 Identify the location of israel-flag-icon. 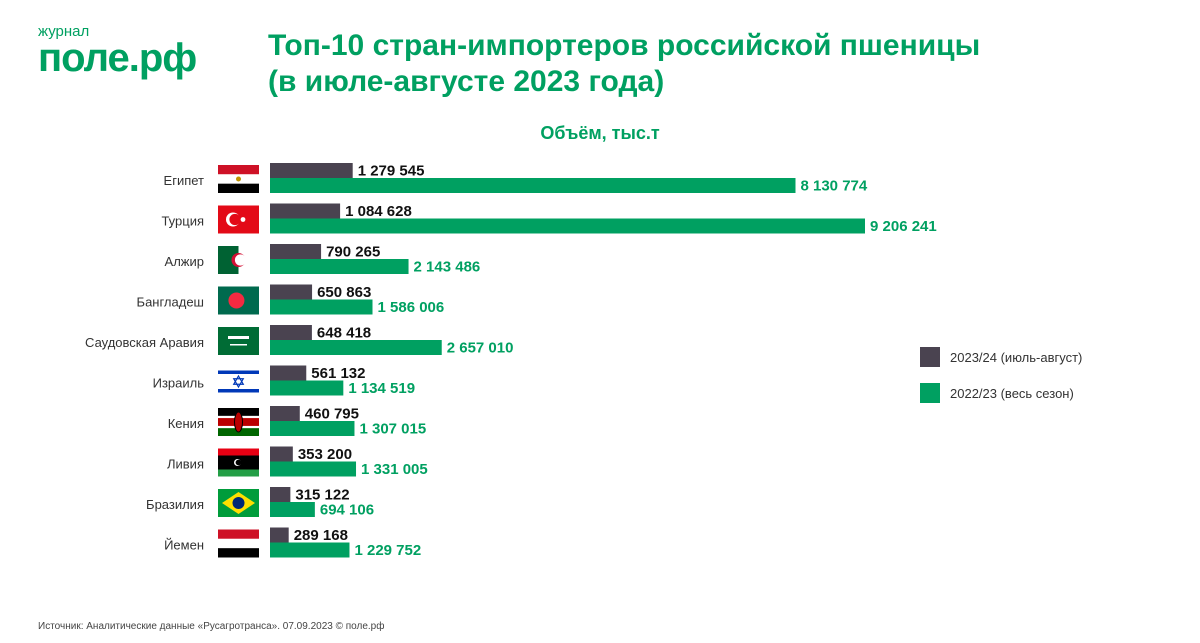
(238, 381).